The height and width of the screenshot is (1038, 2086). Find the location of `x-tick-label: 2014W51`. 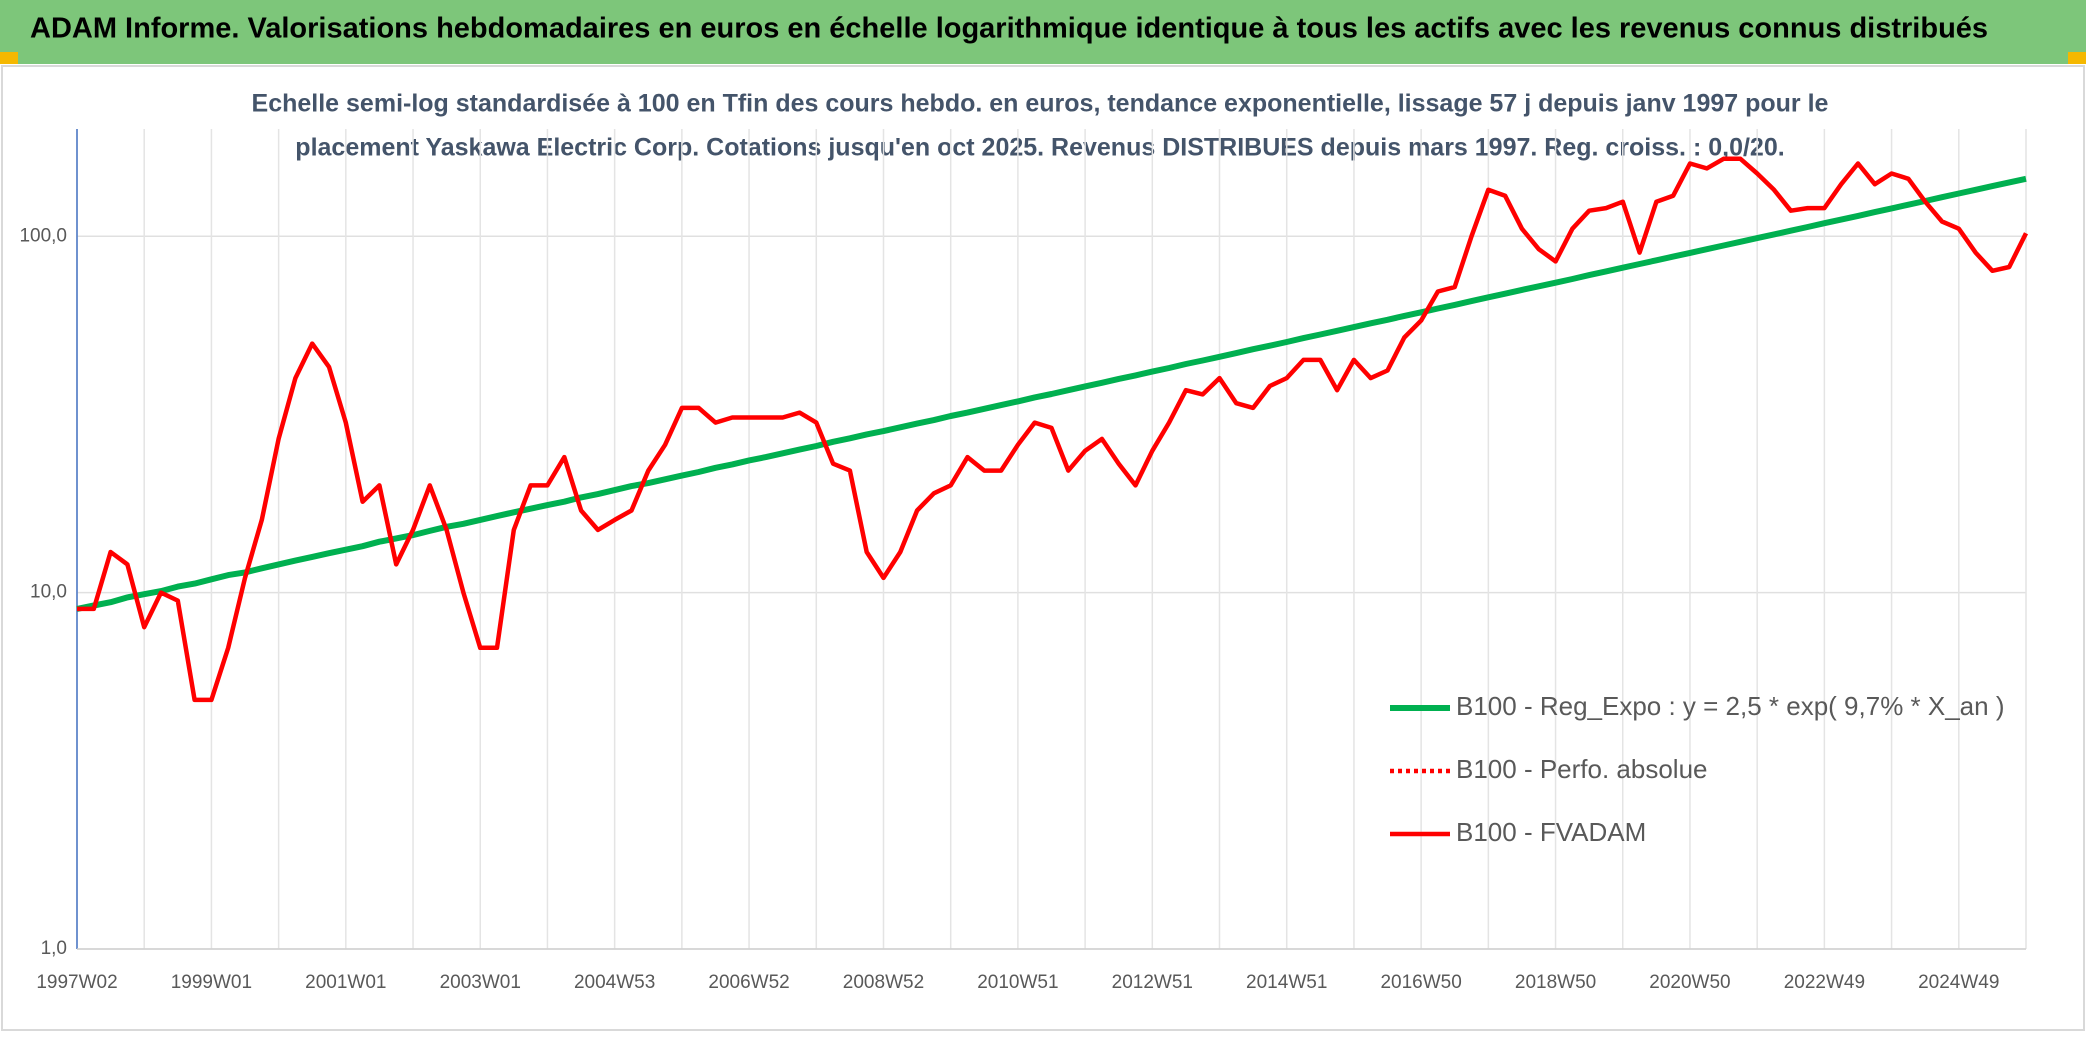

x-tick-label: 2014W51 is located at coordinates (1286, 982).